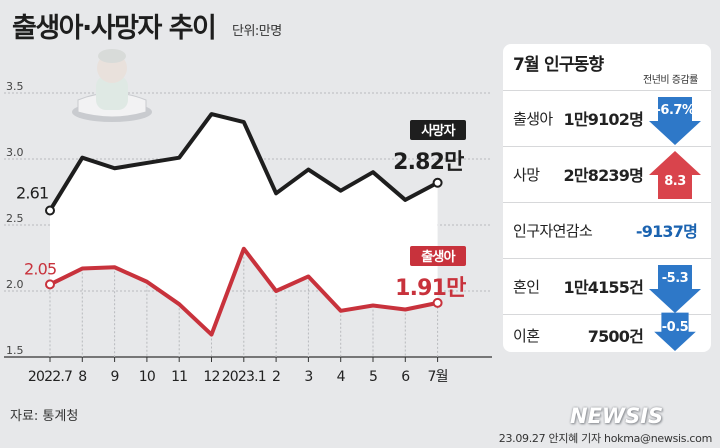 This screenshot has height=448, width=720. I want to click on data-label-last: 2.82만, so click(428, 162).